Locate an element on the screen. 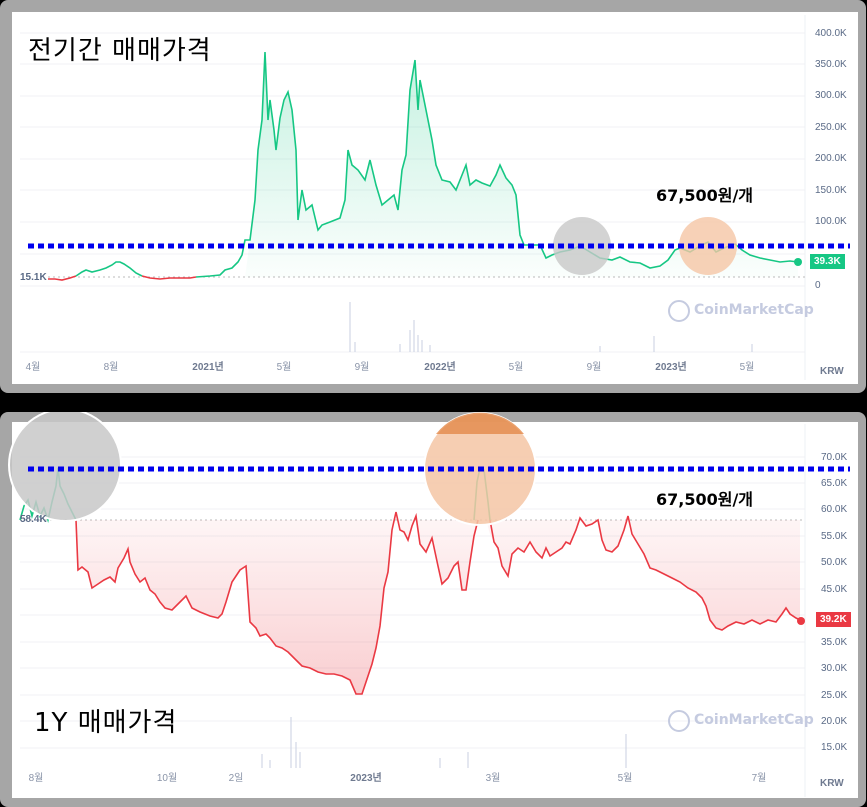 This screenshot has height=807, width=867. y-tick: 300.0K is located at coordinates (831, 95).